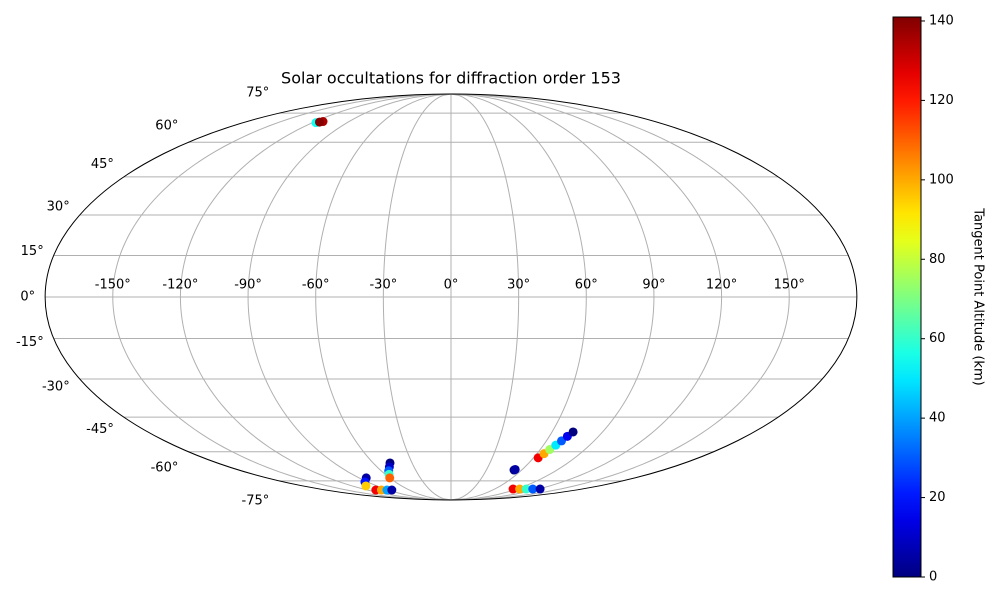 The height and width of the screenshot is (600, 1000). What do you see at coordinates (721, 285) in the screenshot?
I see `x-tick-label: 120°` at bounding box center [721, 285].